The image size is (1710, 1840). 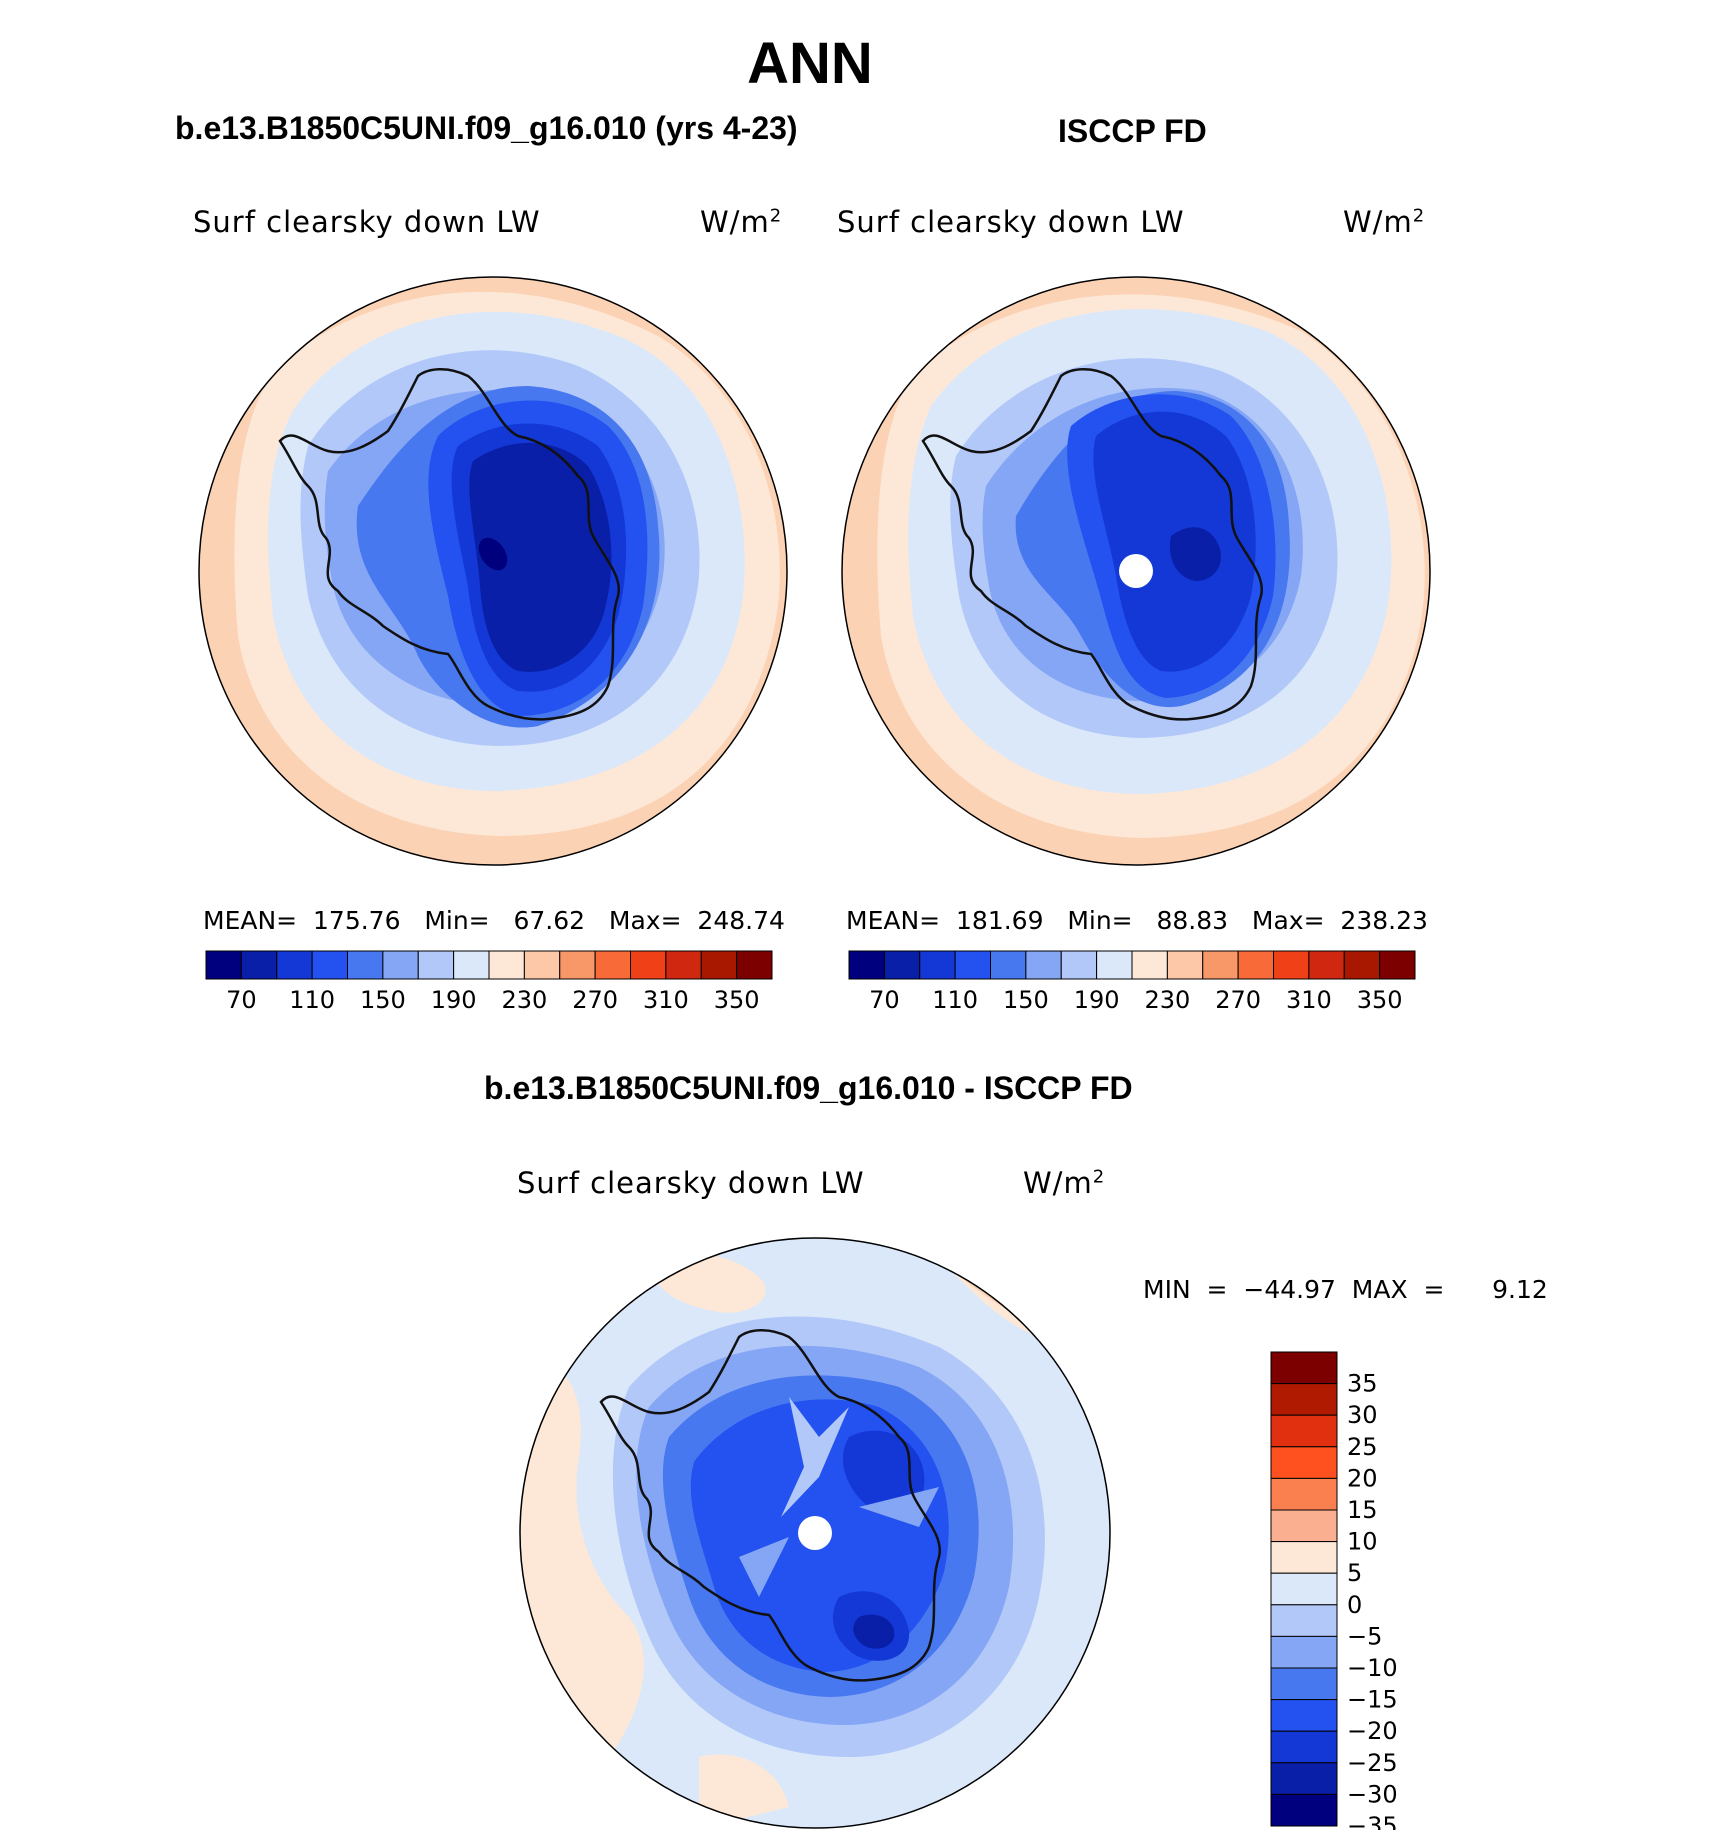 What do you see at coordinates (241, 1000) in the screenshot?
I see `panel1-colorbar-tick-label: 70` at bounding box center [241, 1000].